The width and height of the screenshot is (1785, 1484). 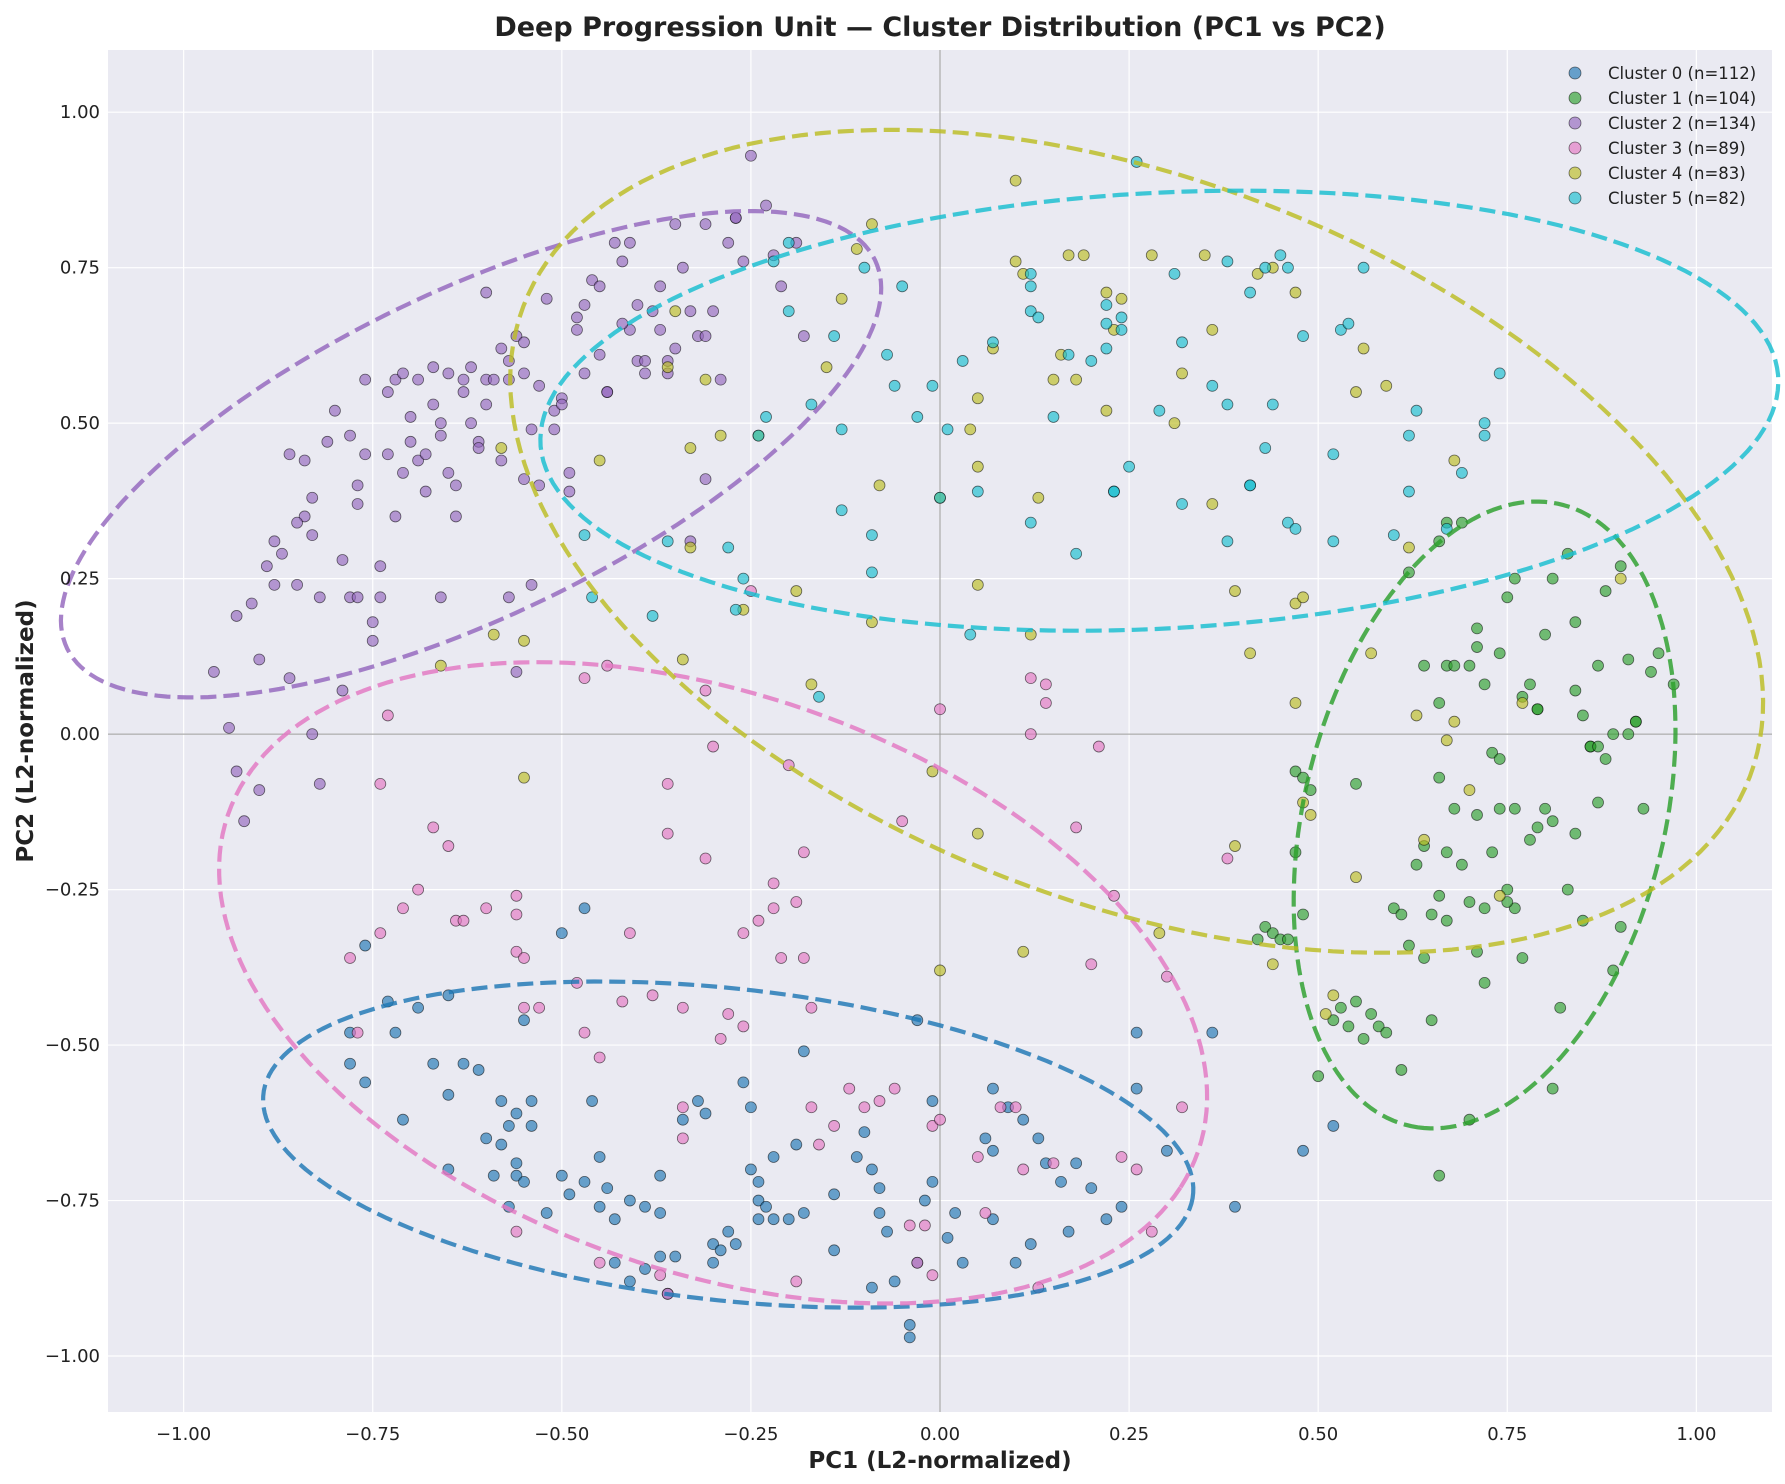 I want to click on y-tick-label: 0.50, so click(x=80, y=423).